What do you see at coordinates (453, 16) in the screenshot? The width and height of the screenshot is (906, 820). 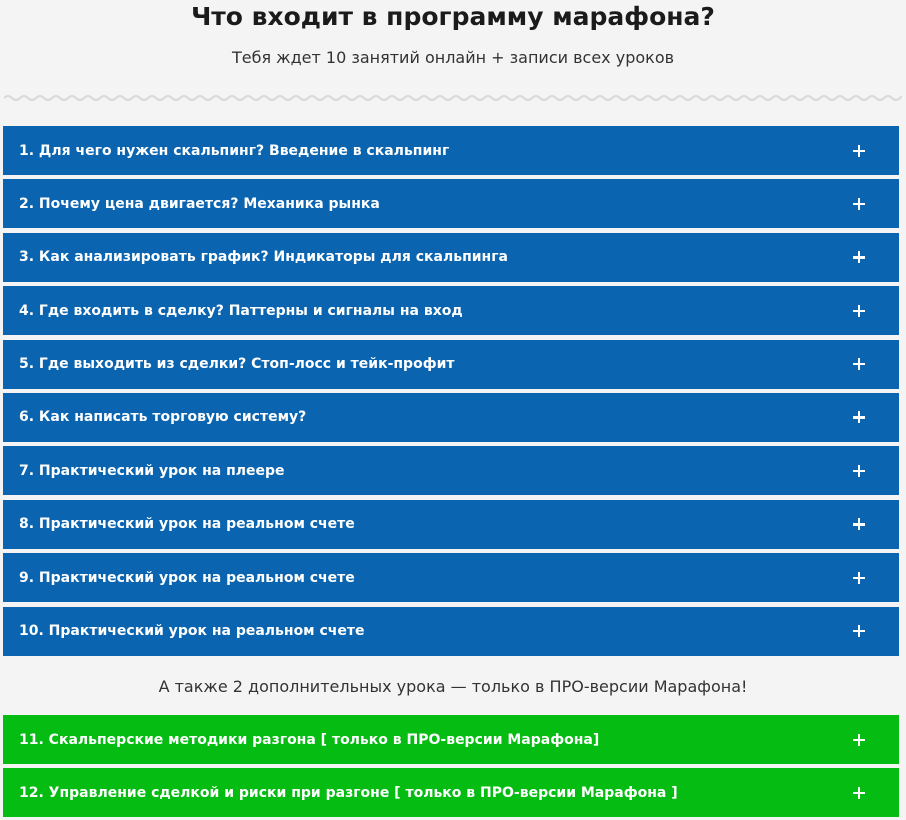 I see `section-title: Что входит в программу марафона?` at bounding box center [453, 16].